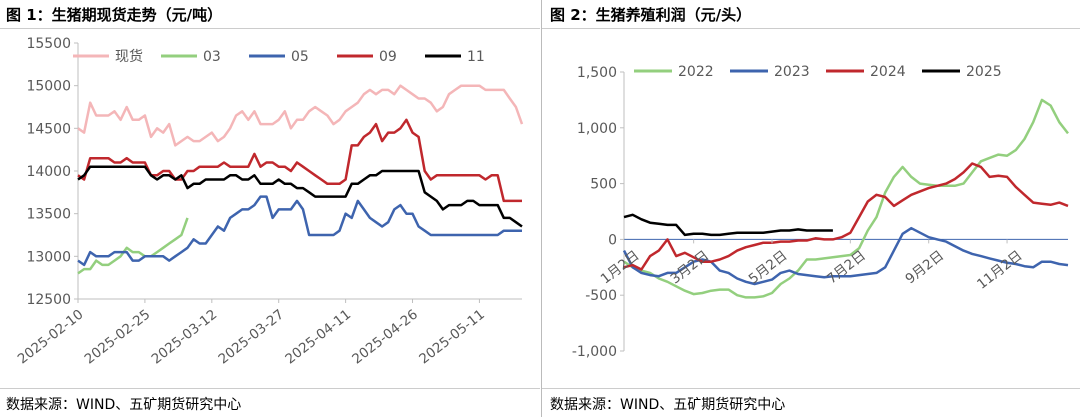 The width and height of the screenshot is (1080, 417). What do you see at coordinates (603, 185) in the screenshot?
I see `y-tick-label: 500` at bounding box center [603, 185].